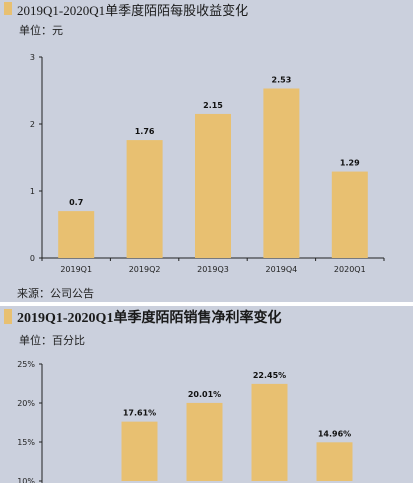  I want to click on data-label: 14.96%, so click(334, 433).